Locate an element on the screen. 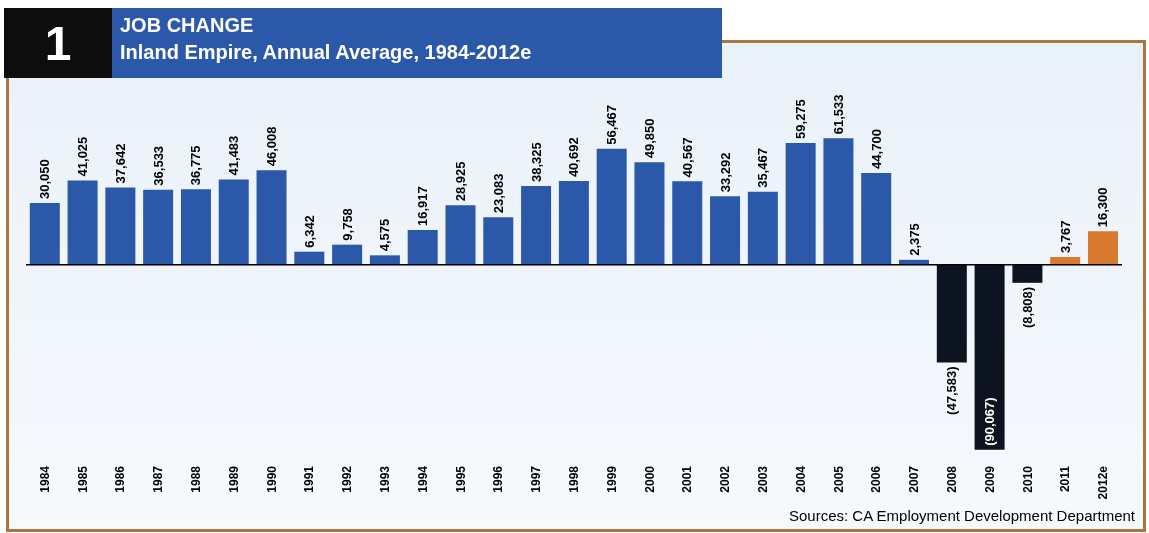 The width and height of the screenshot is (1149, 533). x-tick-label: 1984 is located at coordinates (44, 479).